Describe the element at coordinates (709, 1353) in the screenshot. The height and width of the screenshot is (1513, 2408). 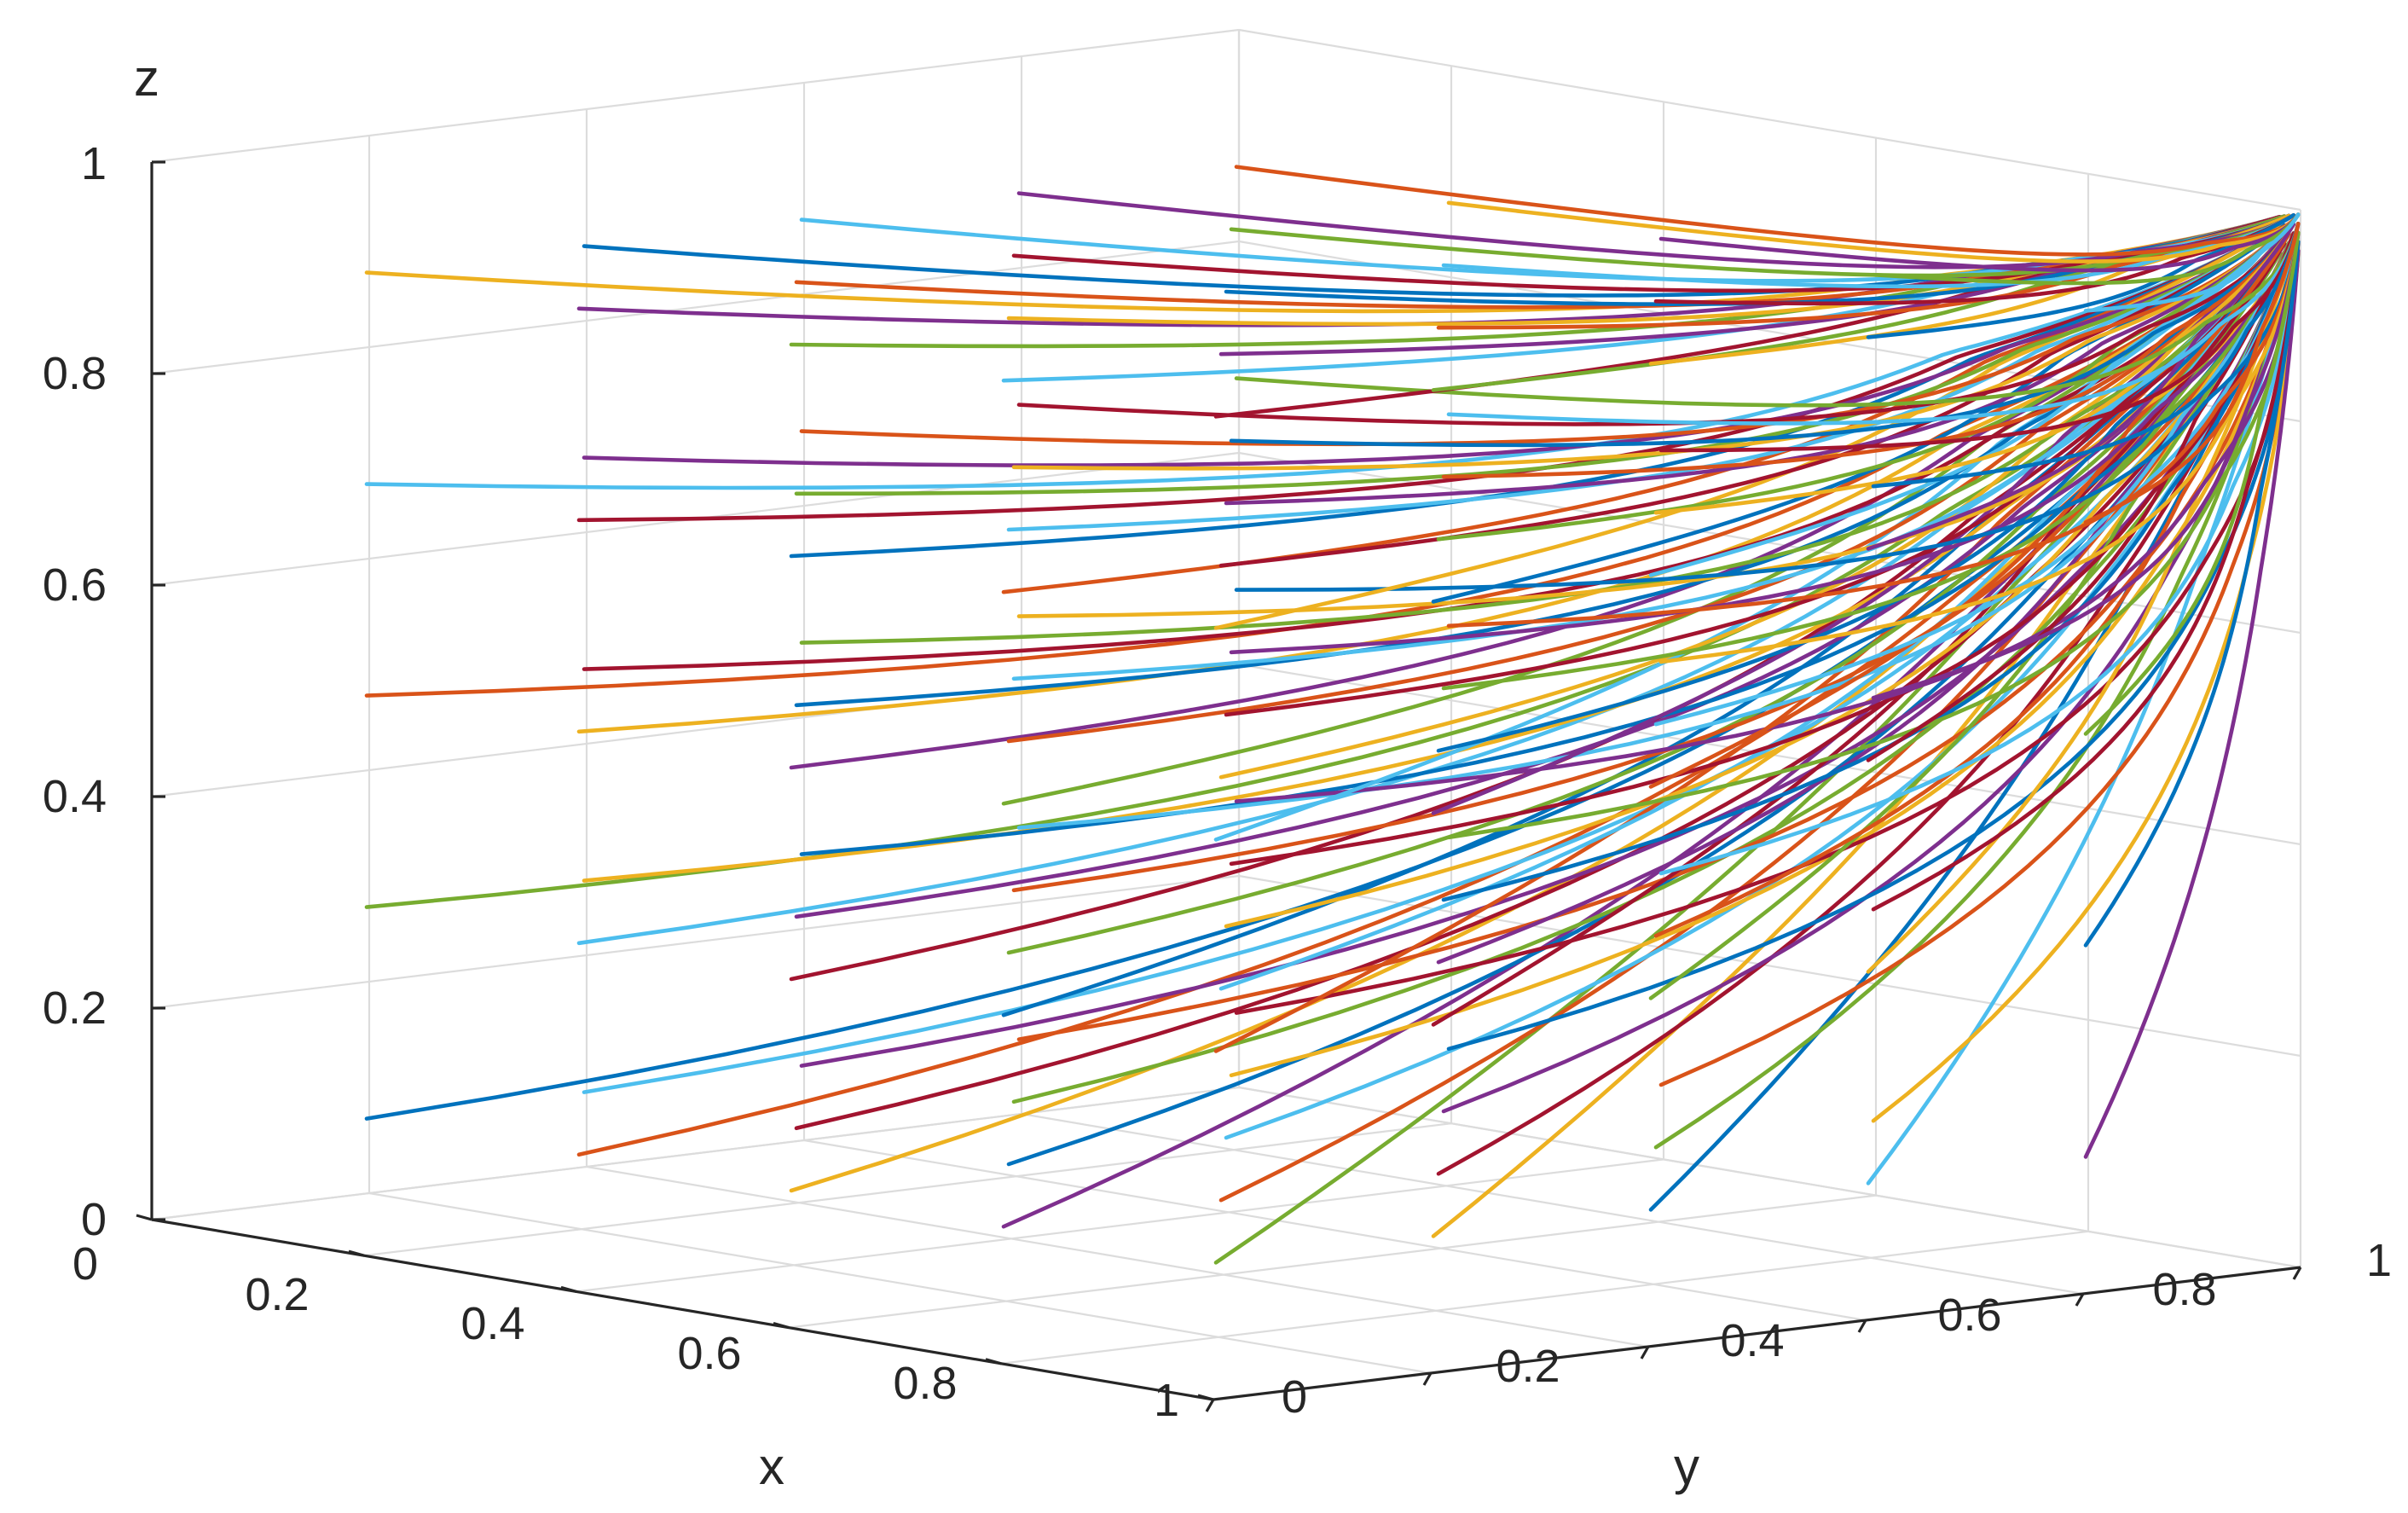
I see `x-tick-label: 0.6` at that location.